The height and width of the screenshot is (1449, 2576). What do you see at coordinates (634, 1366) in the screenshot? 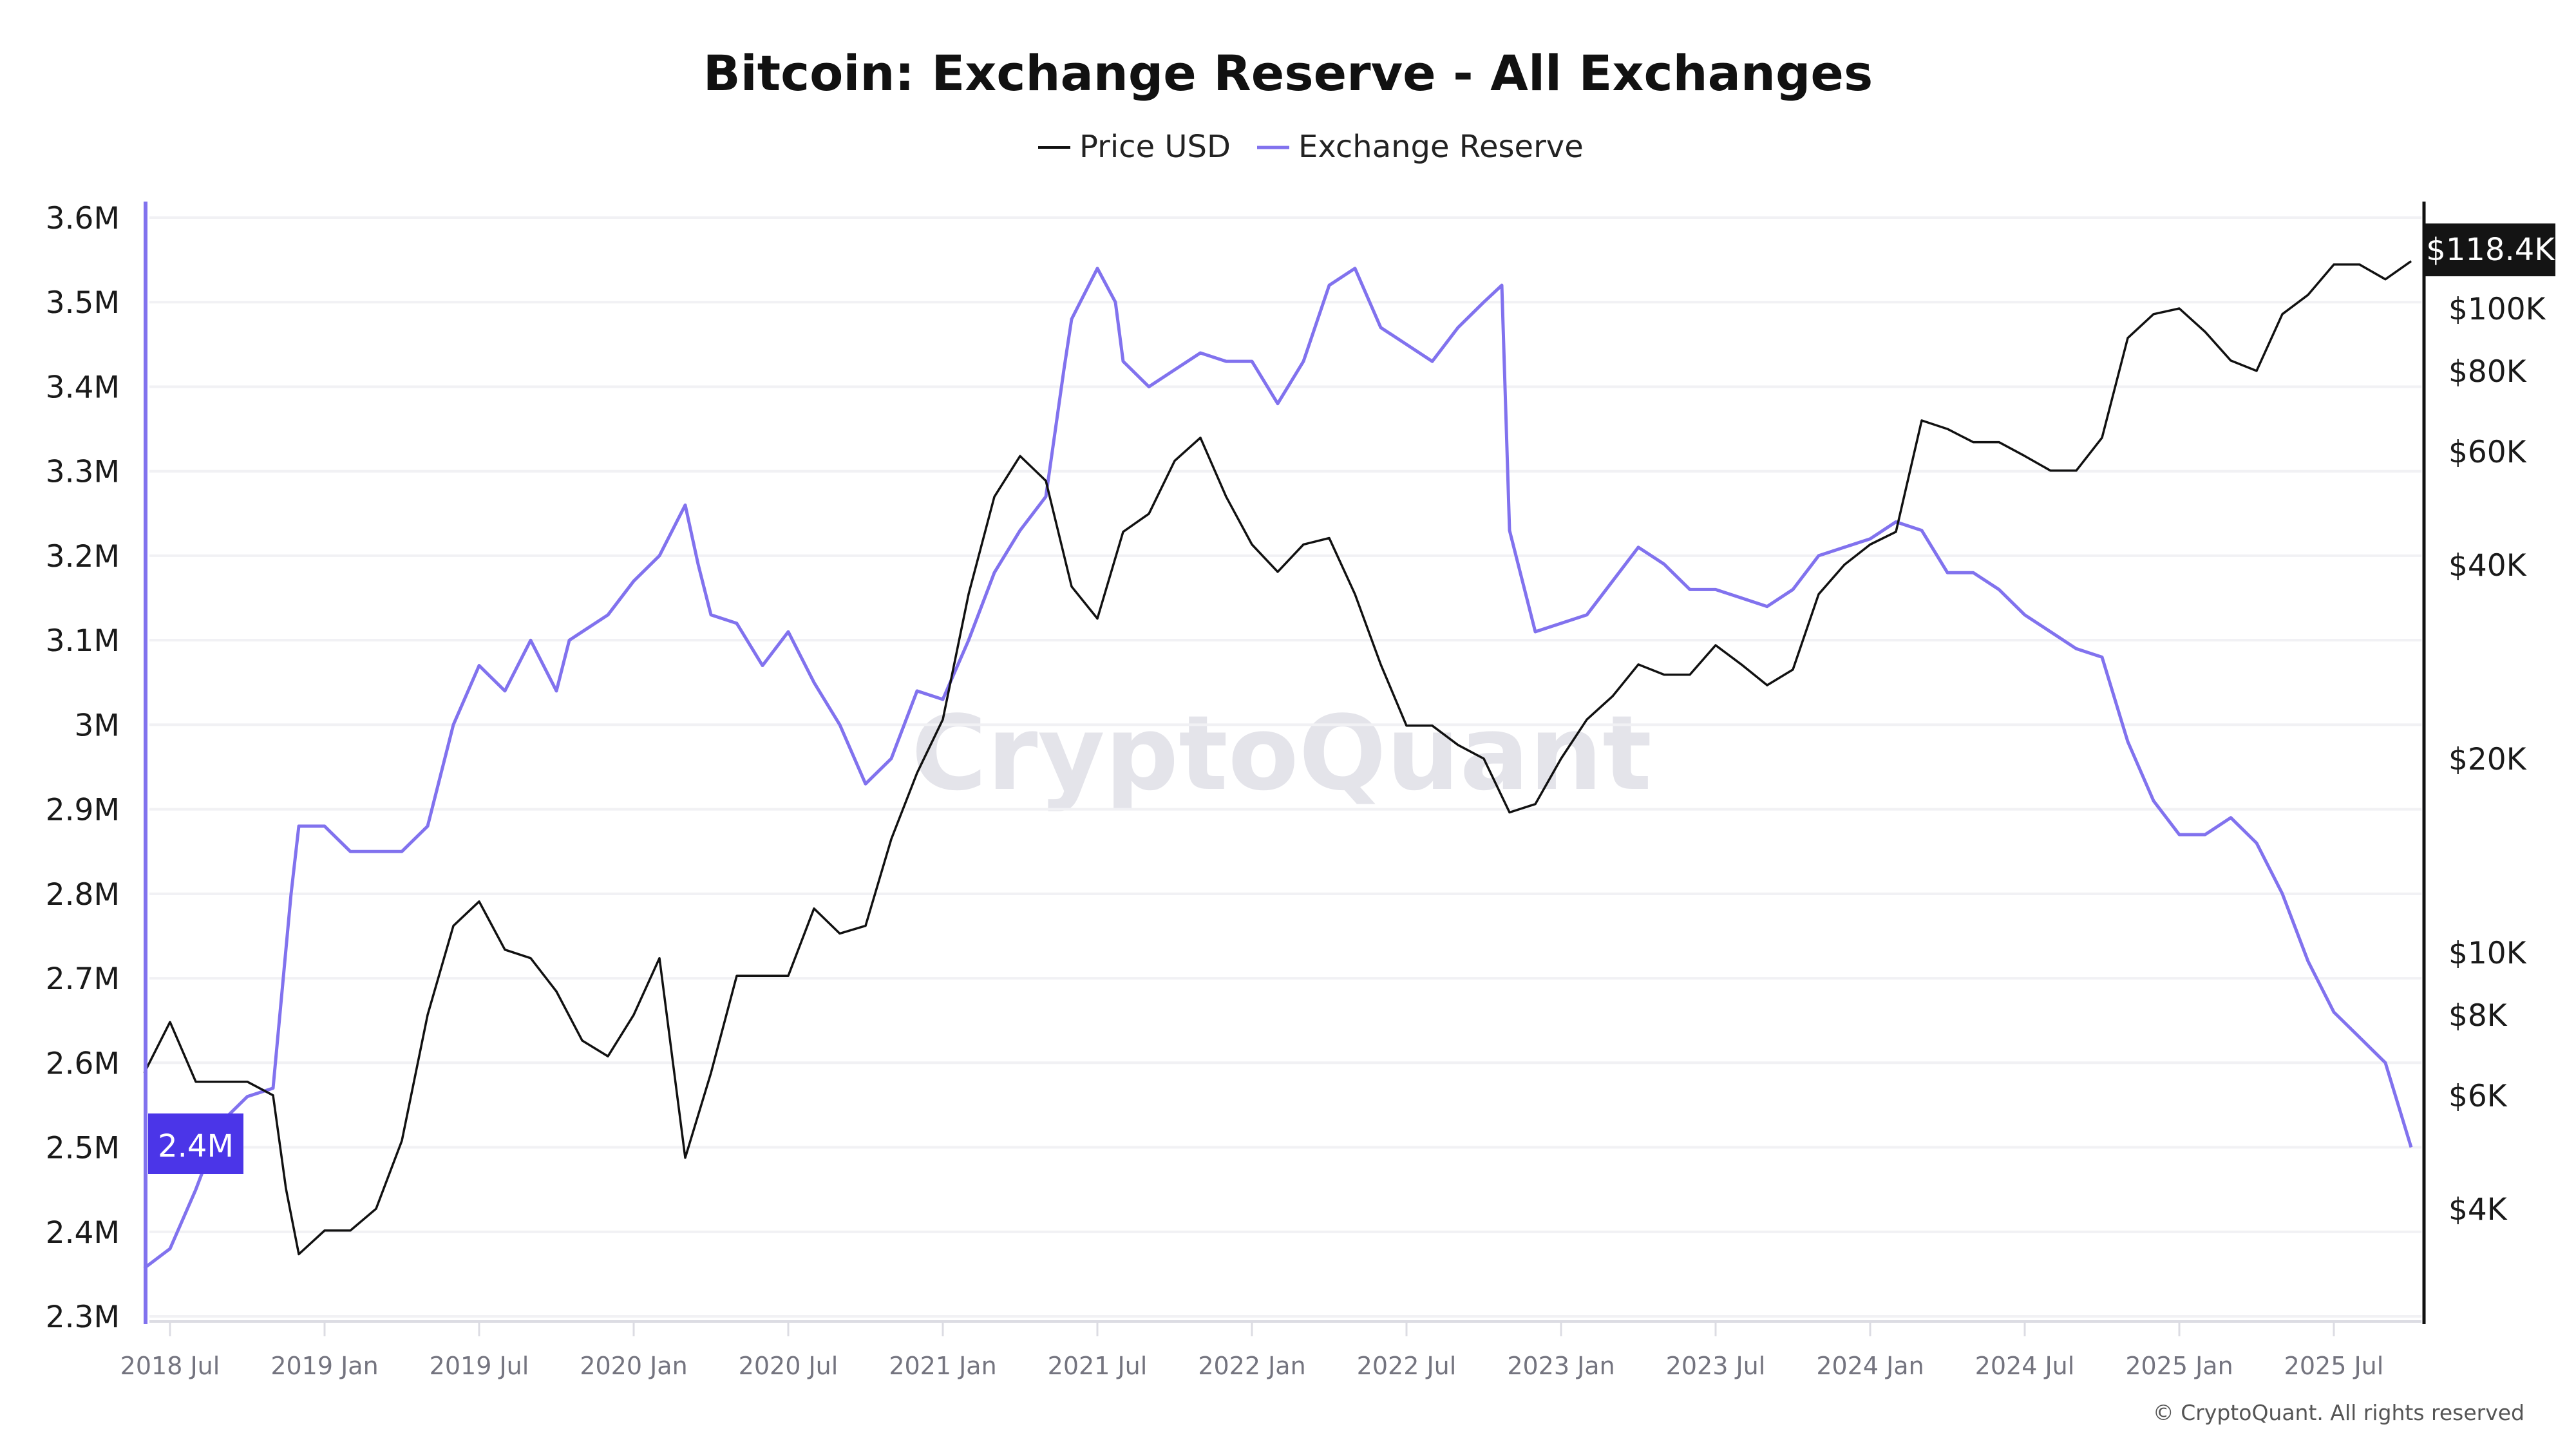
I see `x-tick-label: 2020 Jan` at bounding box center [634, 1366].